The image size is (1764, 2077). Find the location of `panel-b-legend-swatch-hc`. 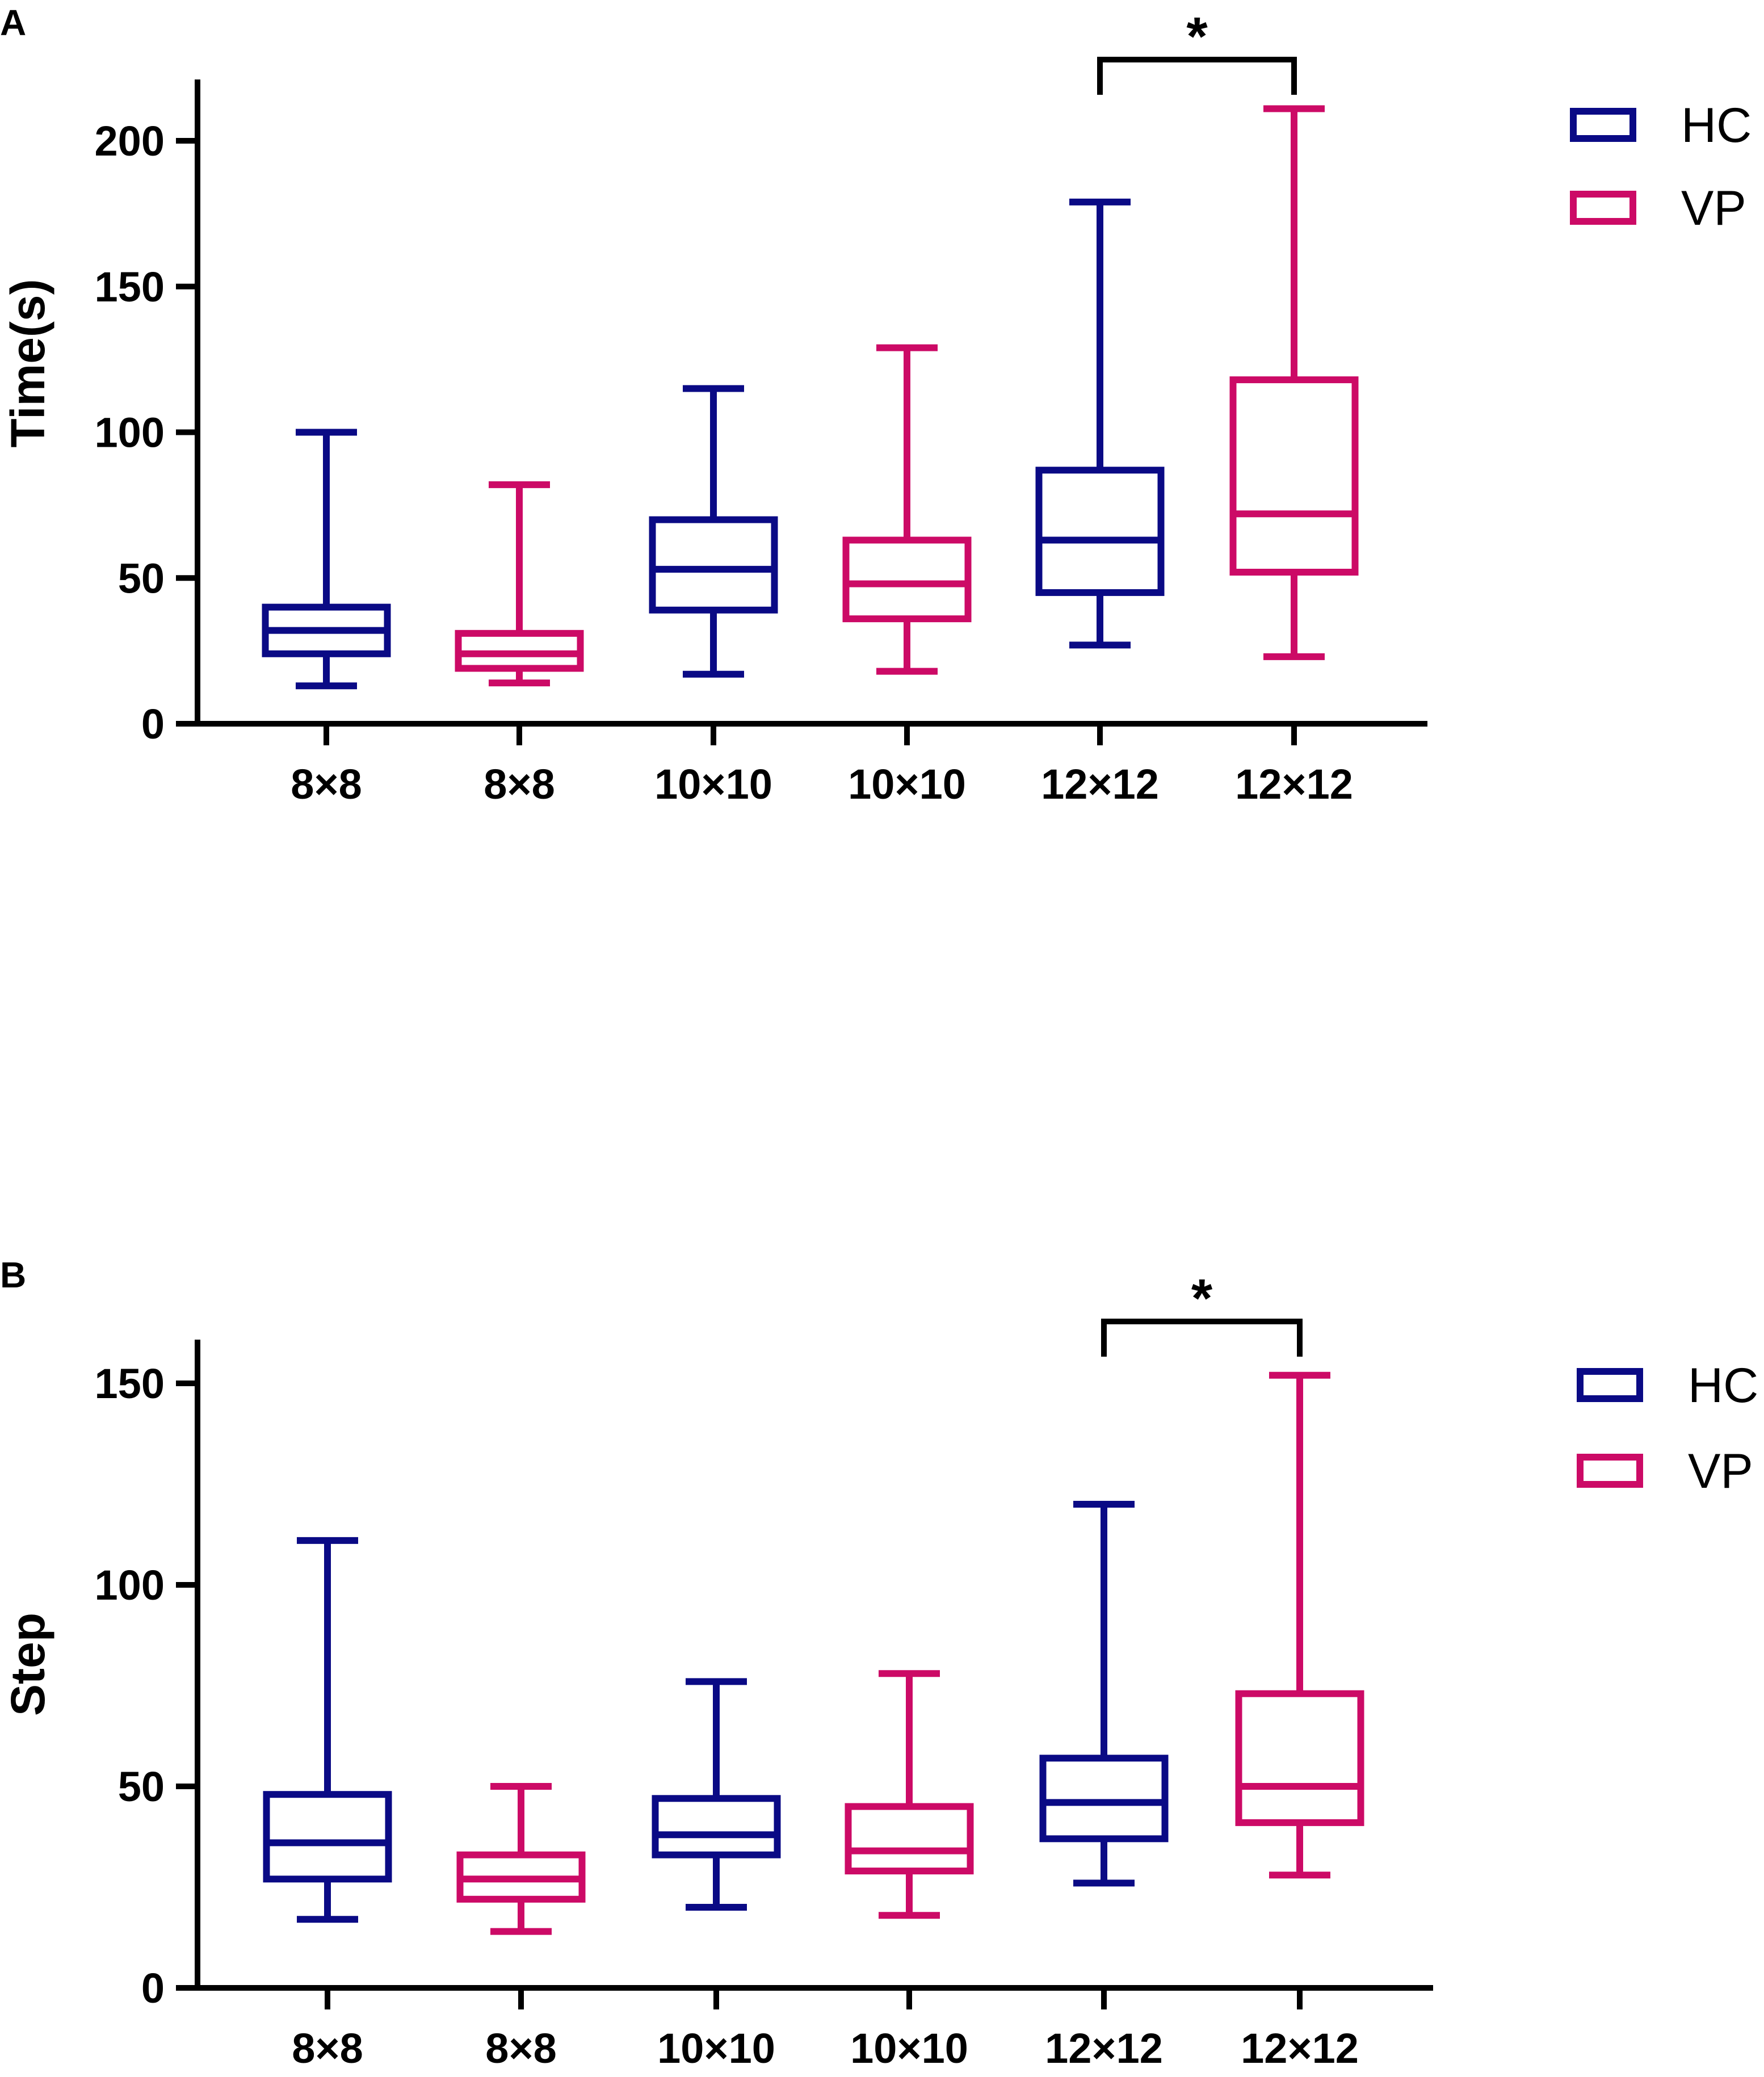

panel-b-legend-swatch-hc is located at coordinates (1610, 1385).